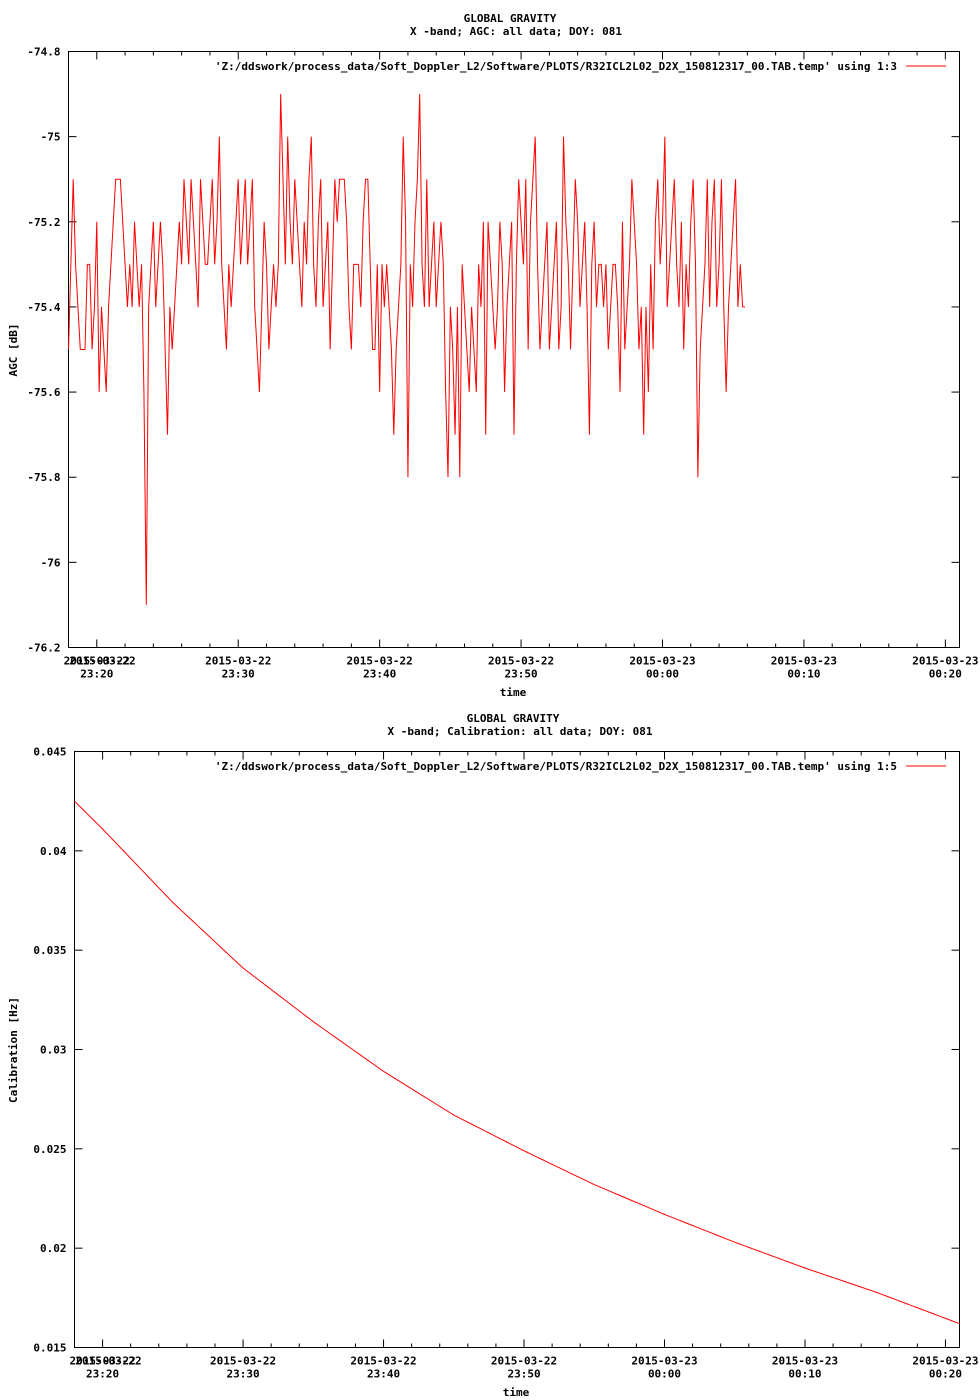 The height and width of the screenshot is (1400, 980). What do you see at coordinates (49, 950) in the screenshot?
I see `y-tick-label: 0.035` at bounding box center [49, 950].